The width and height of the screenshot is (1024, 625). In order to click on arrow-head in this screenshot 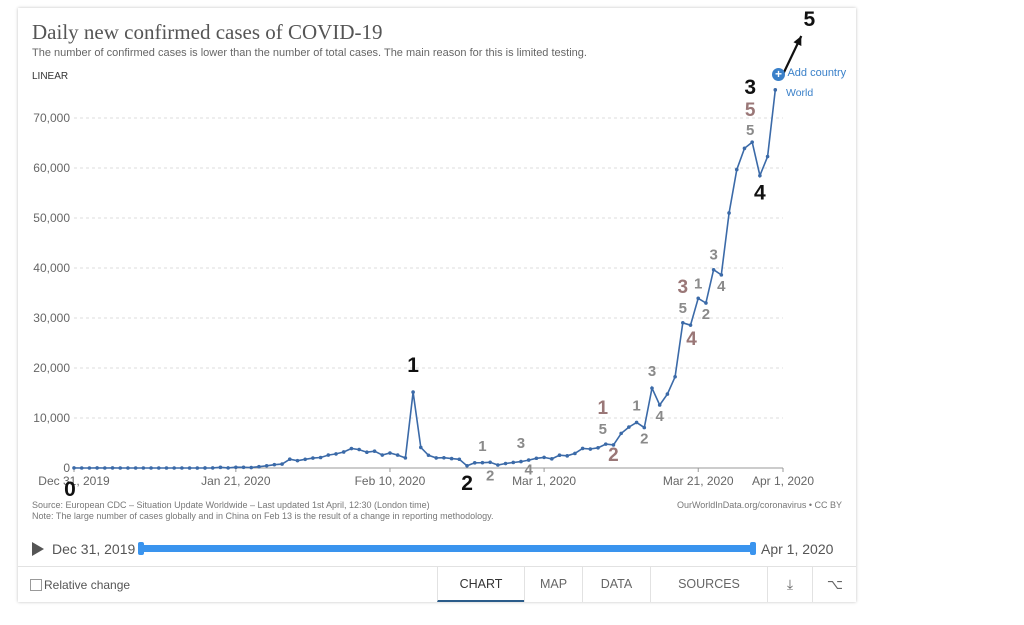, I will do `click(797, 41)`.